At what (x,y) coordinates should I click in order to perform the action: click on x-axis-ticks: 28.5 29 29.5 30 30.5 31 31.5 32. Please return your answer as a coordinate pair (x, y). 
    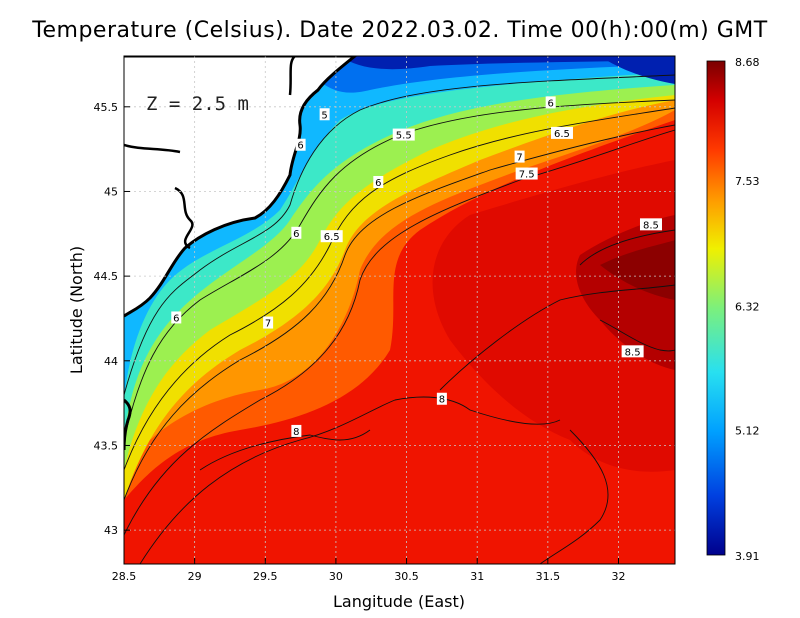
    Looking at the image, I should click on (368, 570).